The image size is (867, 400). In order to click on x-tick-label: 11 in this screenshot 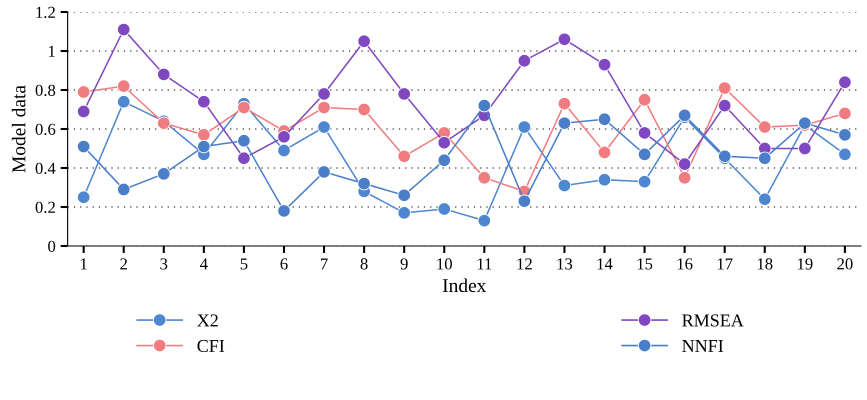, I will do `click(485, 264)`.